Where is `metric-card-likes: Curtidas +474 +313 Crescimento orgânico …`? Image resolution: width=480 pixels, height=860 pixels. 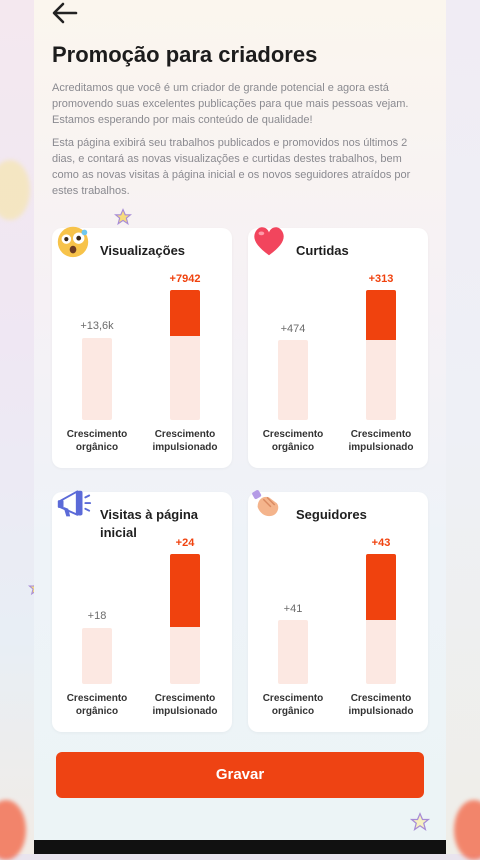 metric-card-likes: Curtidas +474 +313 Crescimento orgânico … is located at coordinates (338, 347).